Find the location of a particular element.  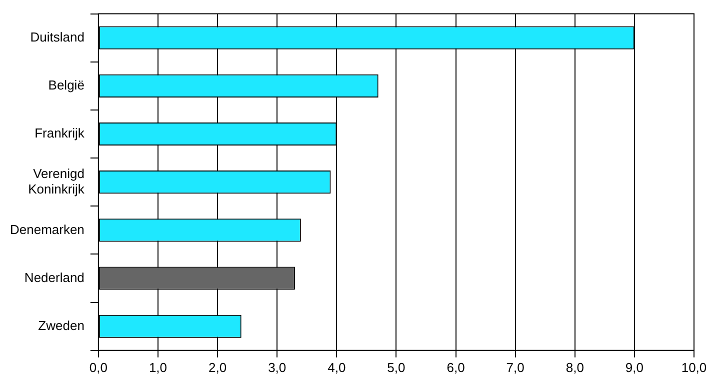

x-tick-label: 2,0 is located at coordinates (217, 367).